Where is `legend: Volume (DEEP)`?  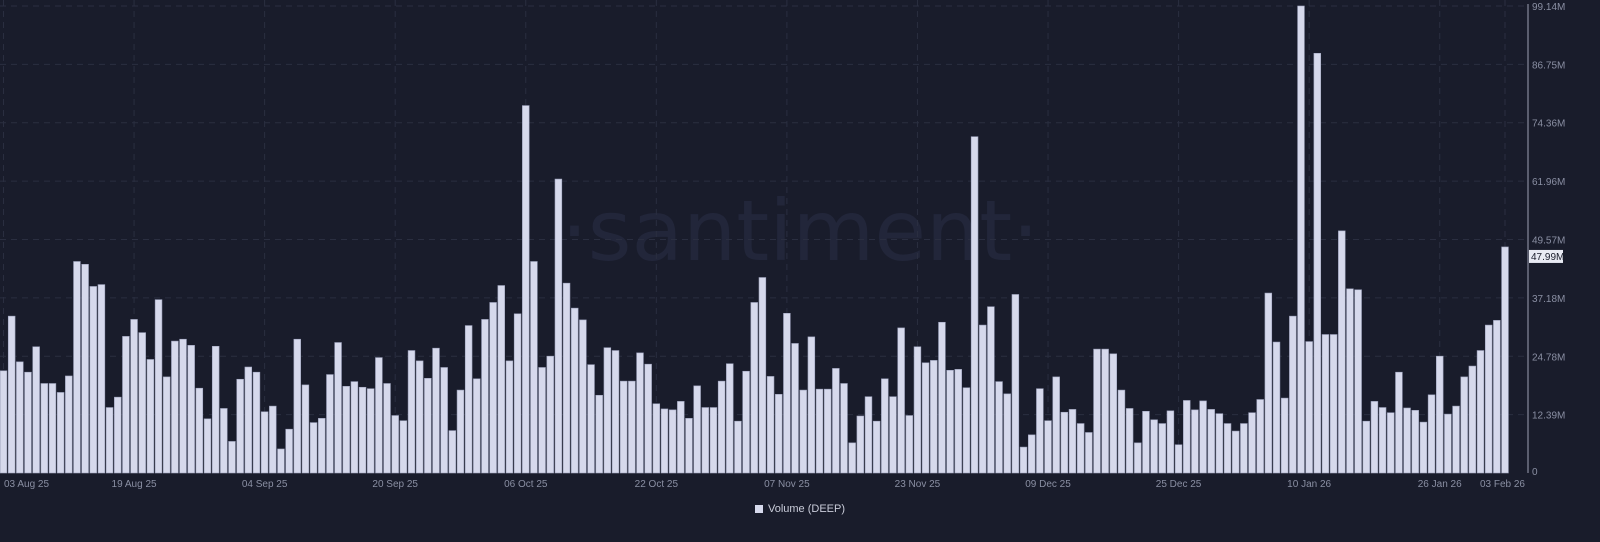
legend: Volume (DEEP) is located at coordinates (800, 509).